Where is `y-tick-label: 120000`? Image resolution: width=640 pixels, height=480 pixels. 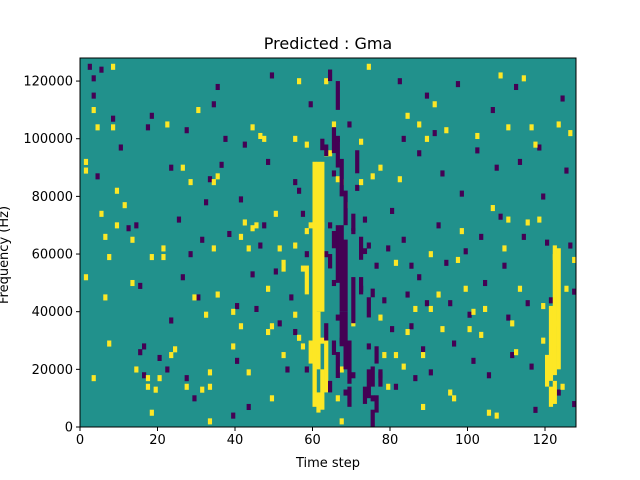
y-tick-label: 120000 is located at coordinates (48, 82).